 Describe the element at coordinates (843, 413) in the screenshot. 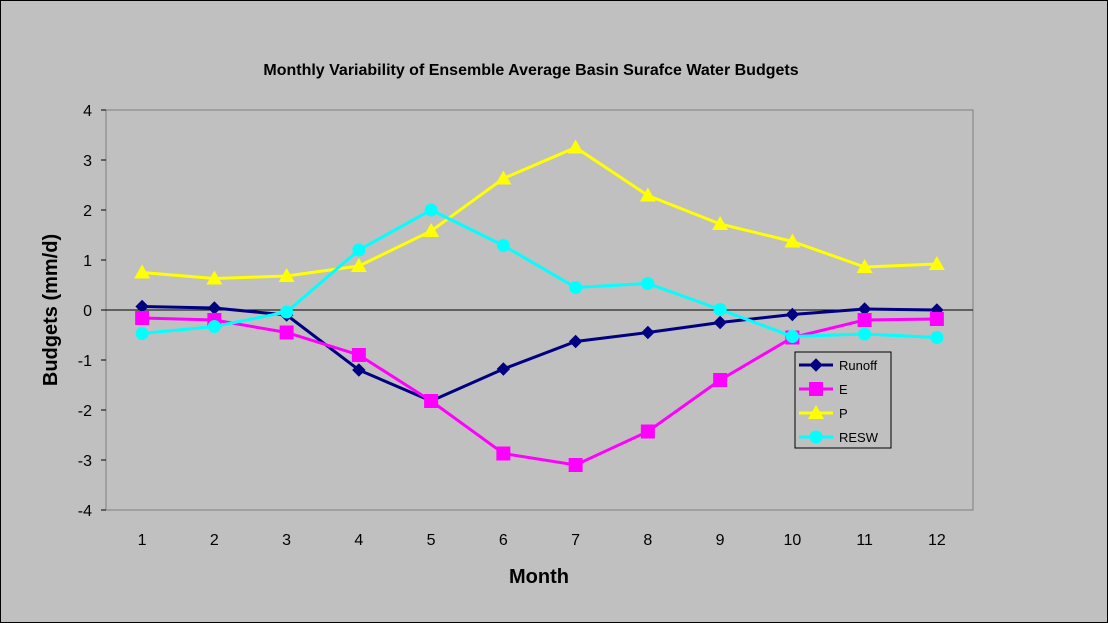

I see `legend-label-p: P` at that location.